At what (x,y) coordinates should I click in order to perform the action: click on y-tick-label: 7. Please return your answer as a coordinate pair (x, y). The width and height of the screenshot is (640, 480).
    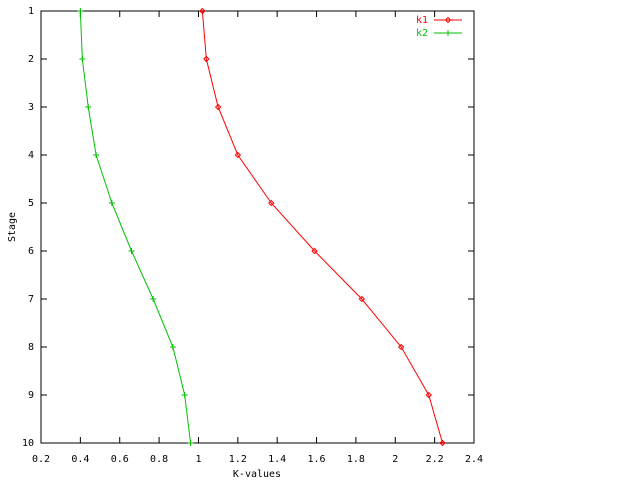
    Looking at the image, I should click on (31, 299).